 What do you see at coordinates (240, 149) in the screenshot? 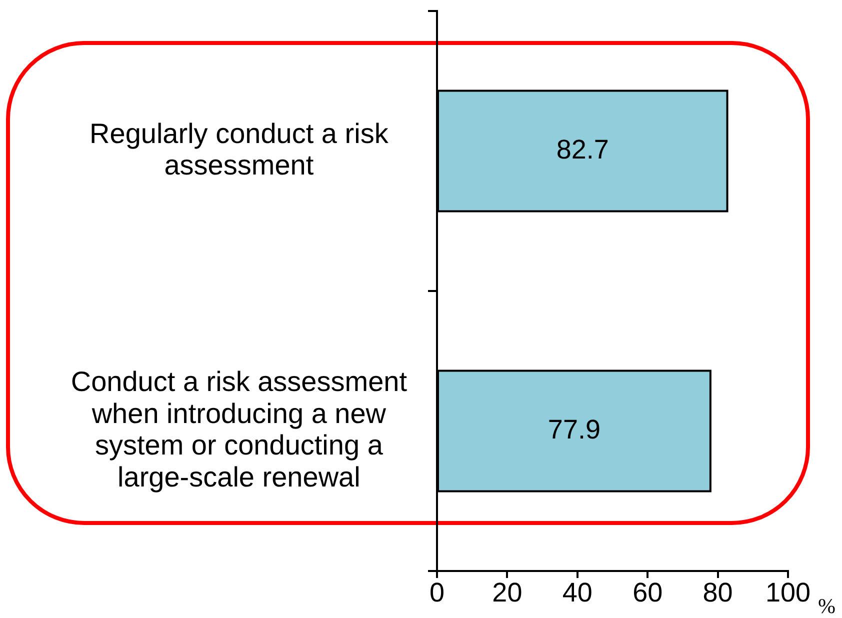
I see `y-tick-label: Regularly conduct a risk assessment` at bounding box center [240, 149].